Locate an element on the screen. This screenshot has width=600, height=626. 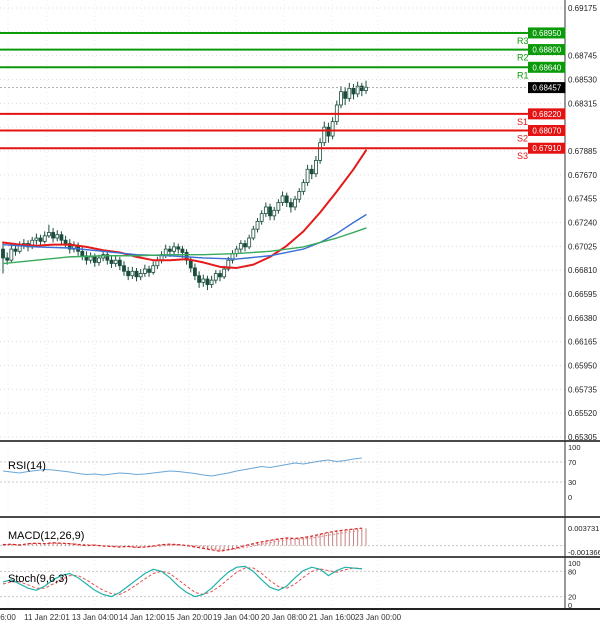
rsi-label: RSI(14) is located at coordinates (27, 466).